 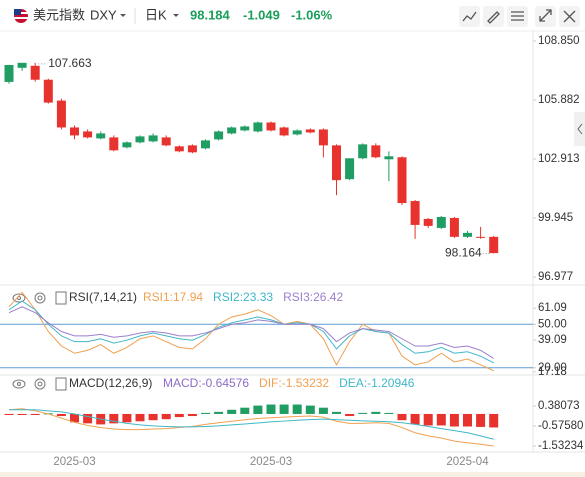 I want to click on period: 日K, so click(x=156, y=14).